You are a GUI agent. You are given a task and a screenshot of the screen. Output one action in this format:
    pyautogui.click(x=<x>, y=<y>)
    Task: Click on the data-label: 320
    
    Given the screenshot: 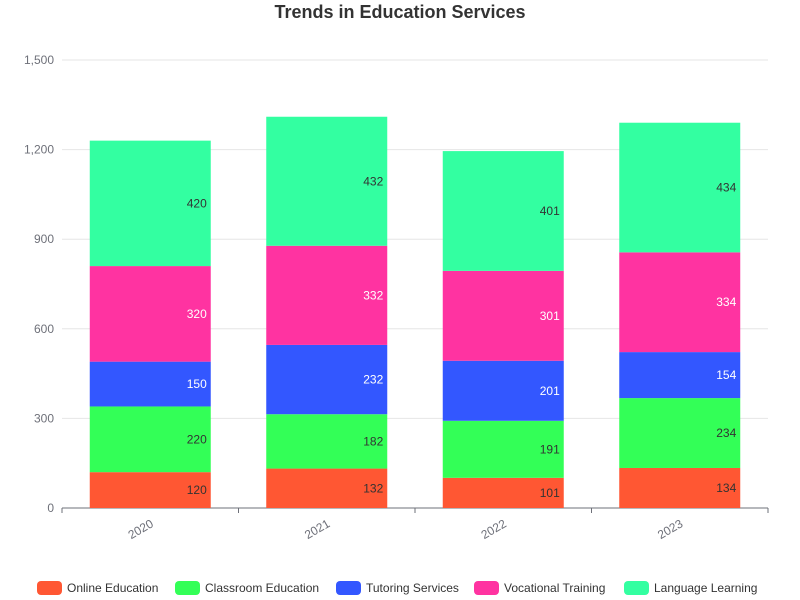 What is the action you would take?
    pyautogui.click(x=197, y=314)
    